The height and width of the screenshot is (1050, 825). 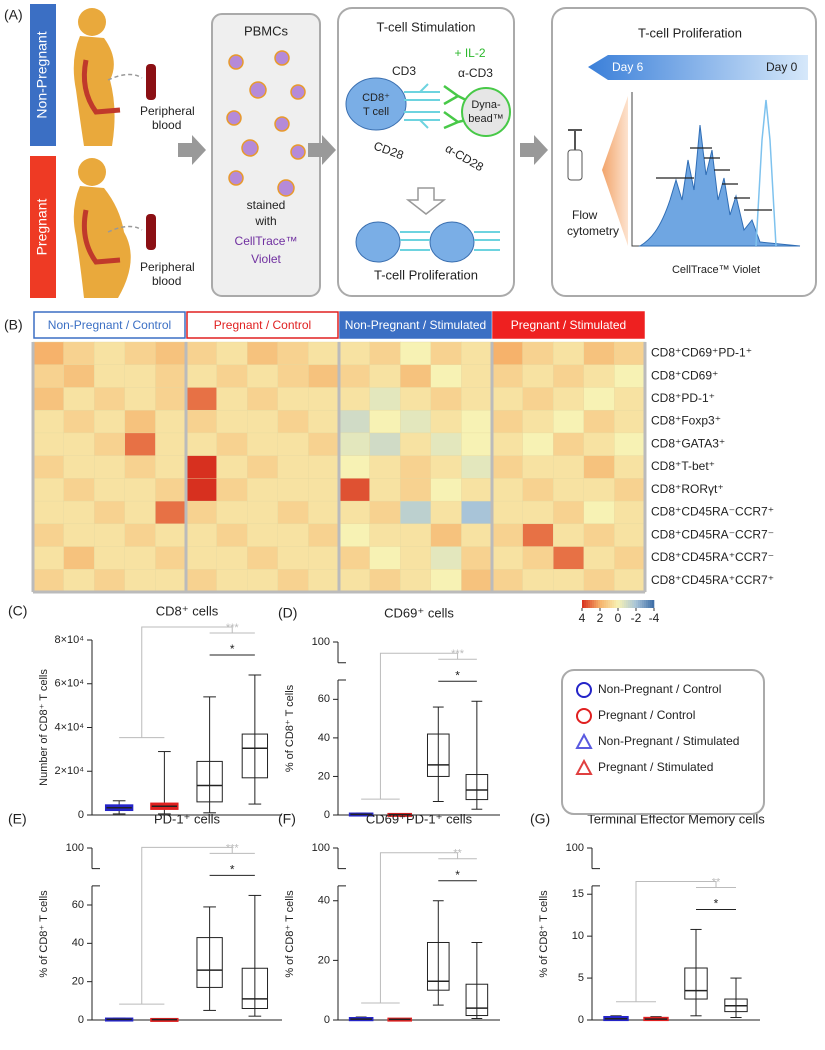 I want to click on day-label: Day 6, so click(x=628, y=67).